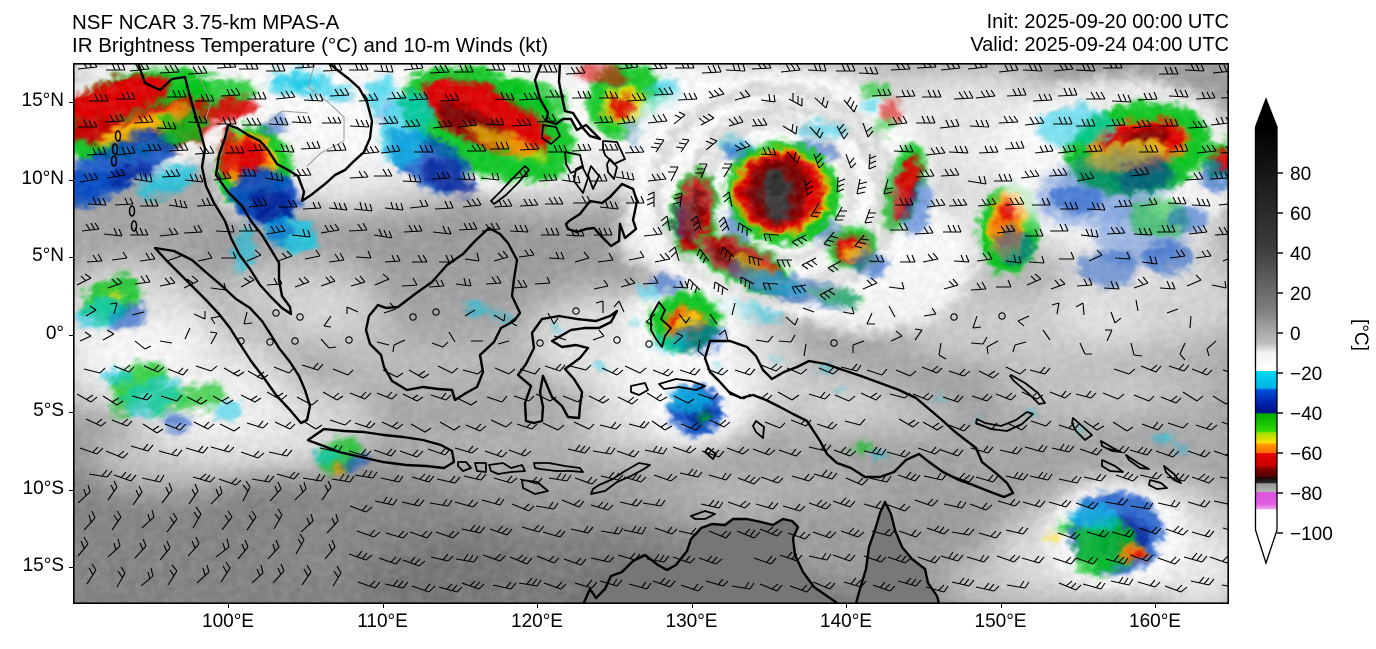  I want to click on svg-text: 40, so click(1300, 254).